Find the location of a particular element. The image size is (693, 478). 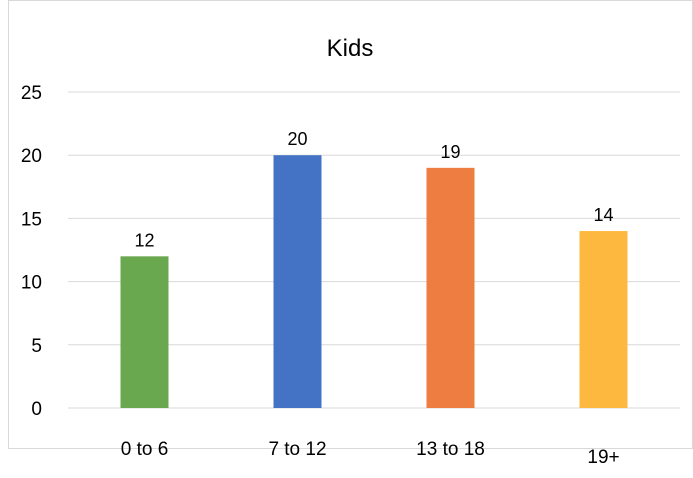

y-axis-ticks: 0 5 10 15 20 25 is located at coordinates (31, 251).